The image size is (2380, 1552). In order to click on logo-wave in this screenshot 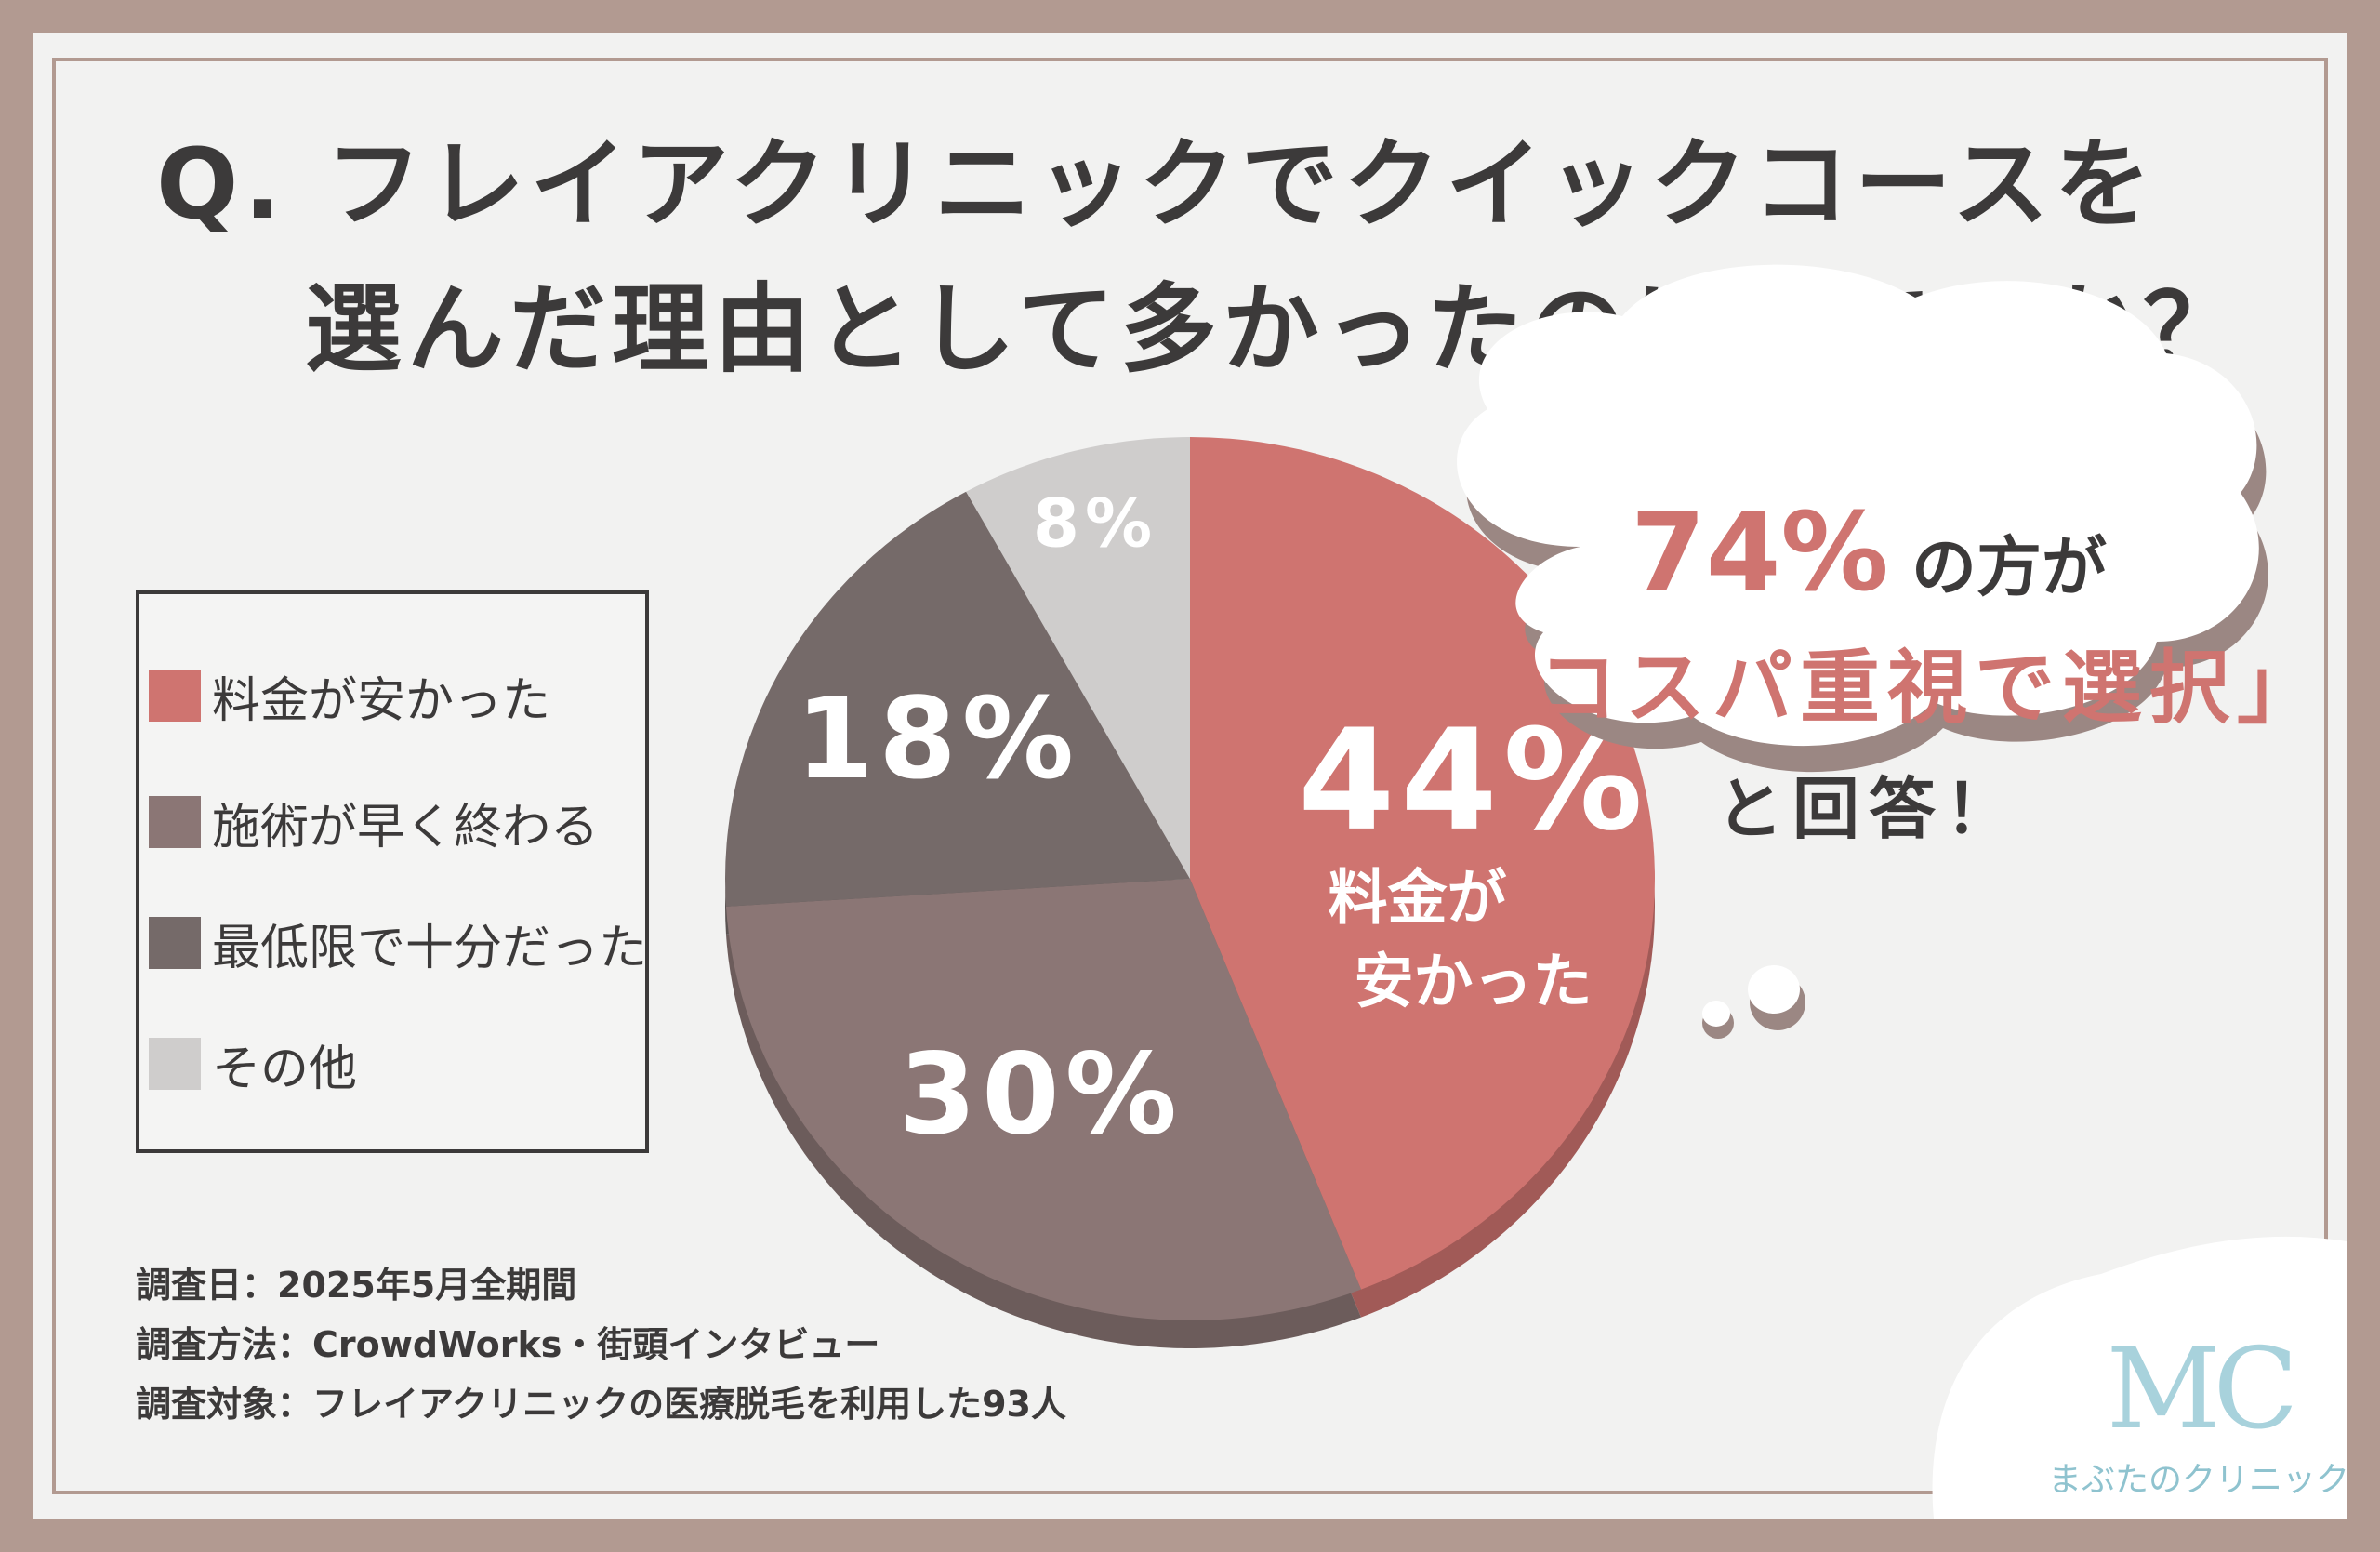, I will do `click(2139, 1377)`.